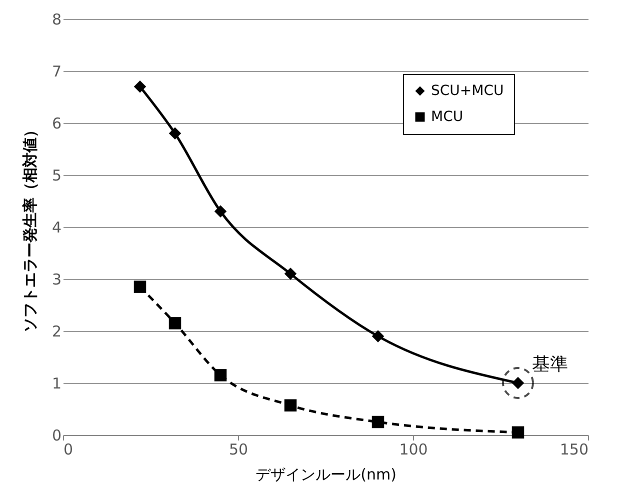 This screenshot has height=490, width=619. Describe the element at coordinates (57, 435) in the screenshot. I see `y-tick-label: 0` at that location.